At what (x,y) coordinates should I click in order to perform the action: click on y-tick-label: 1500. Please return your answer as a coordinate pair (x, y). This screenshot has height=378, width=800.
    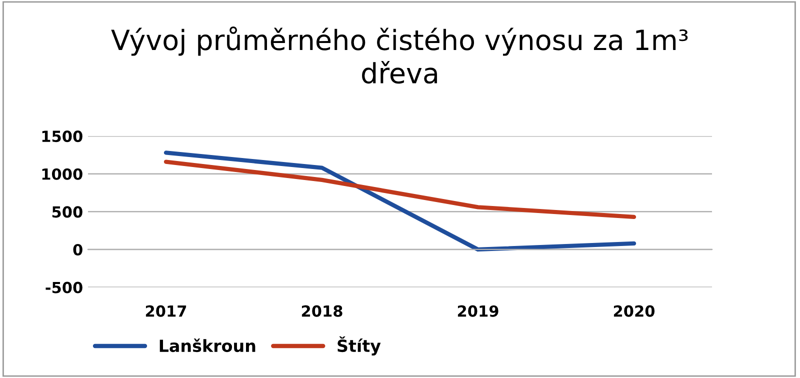
    Looking at the image, I should click on (62, 136).